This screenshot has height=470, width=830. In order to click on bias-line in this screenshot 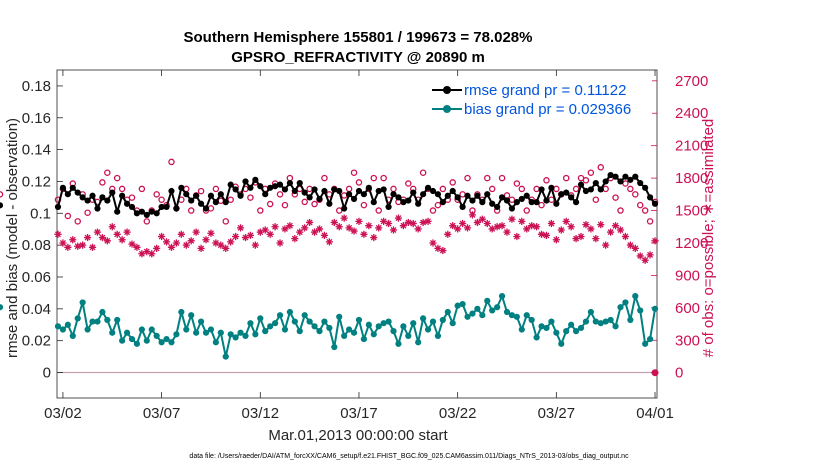, I will do `click(357, 324)`.